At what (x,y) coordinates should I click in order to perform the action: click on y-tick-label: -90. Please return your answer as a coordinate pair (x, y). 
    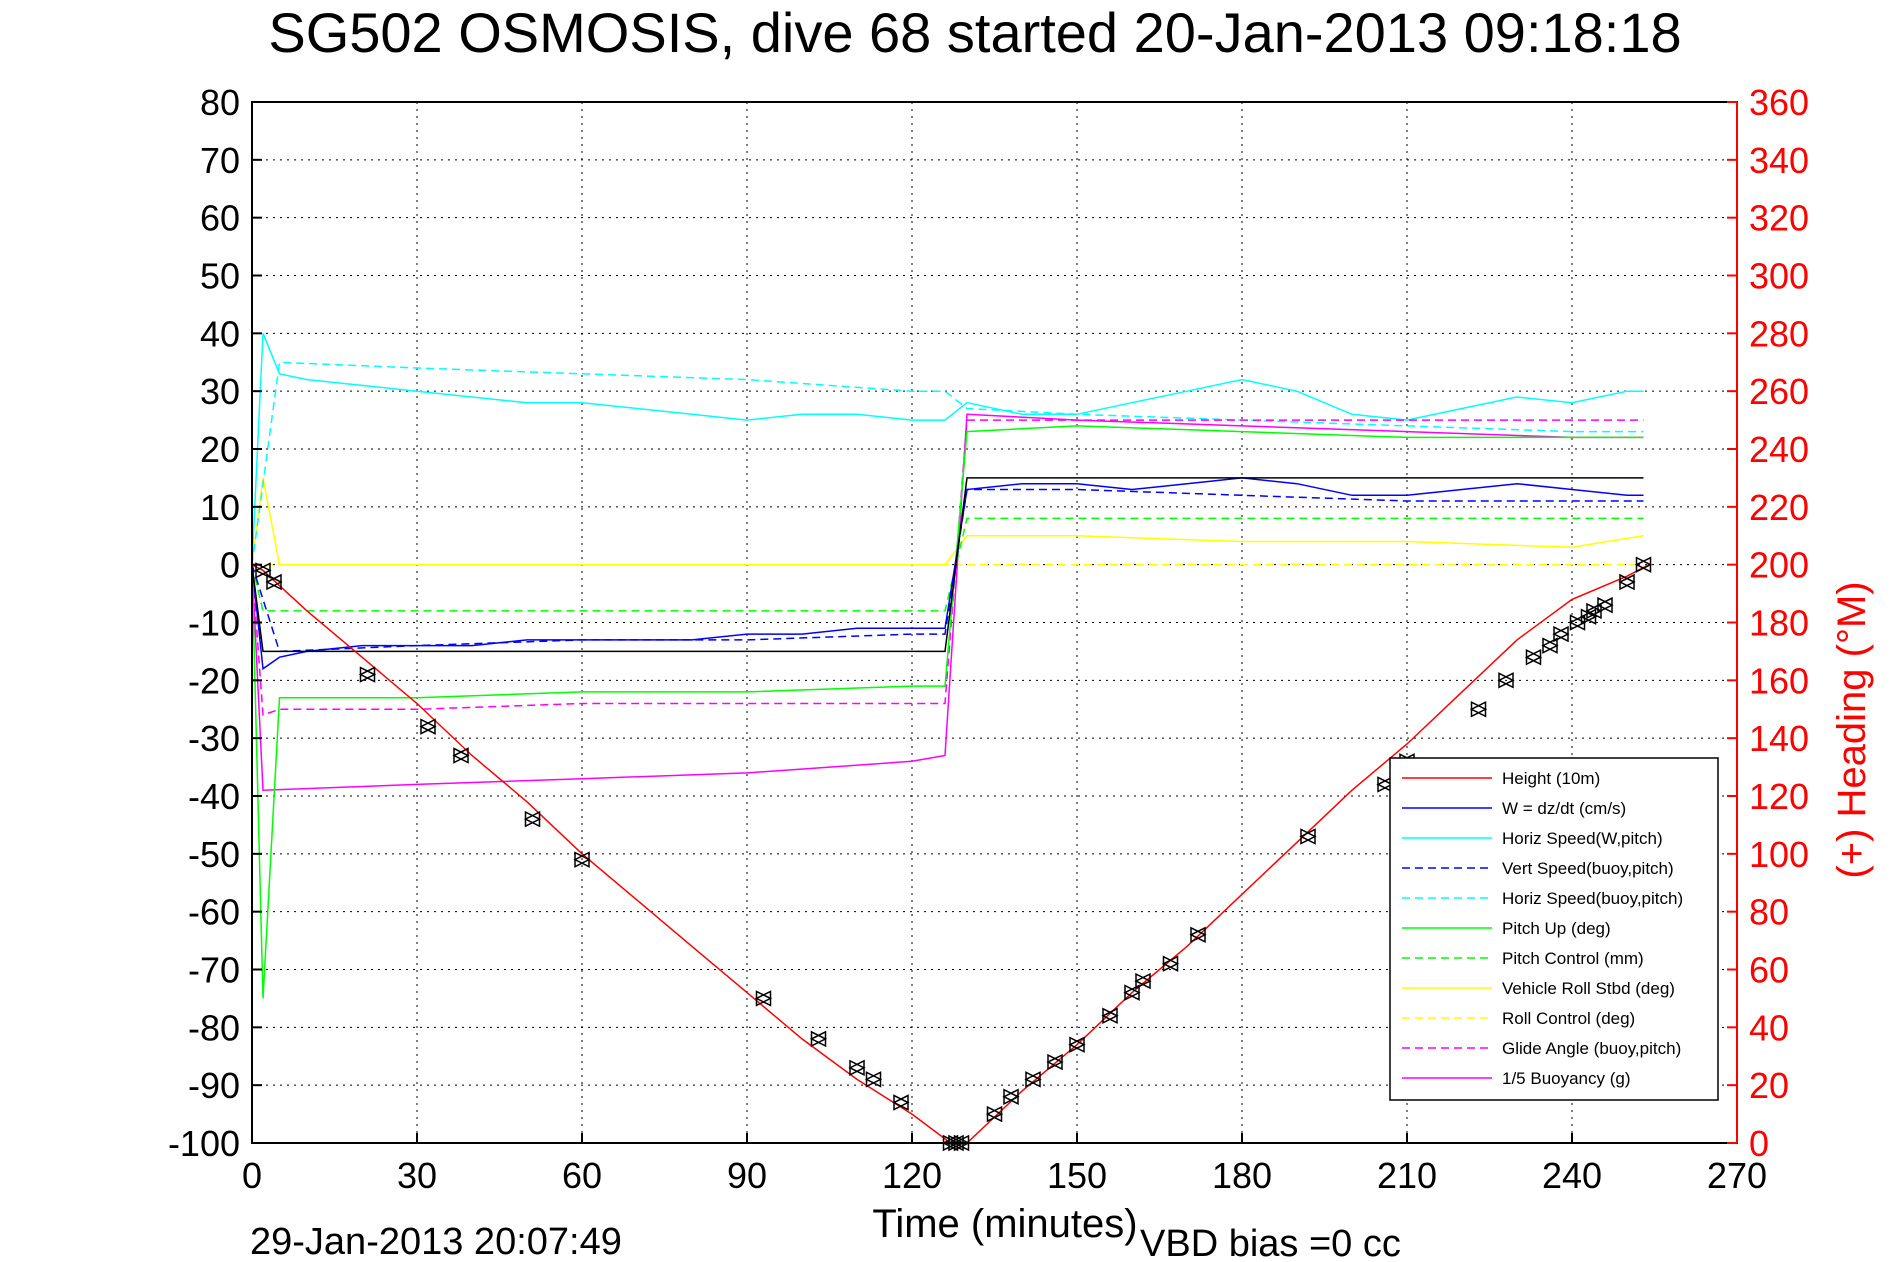
    Looking at the image, I should click on (214, 1085).